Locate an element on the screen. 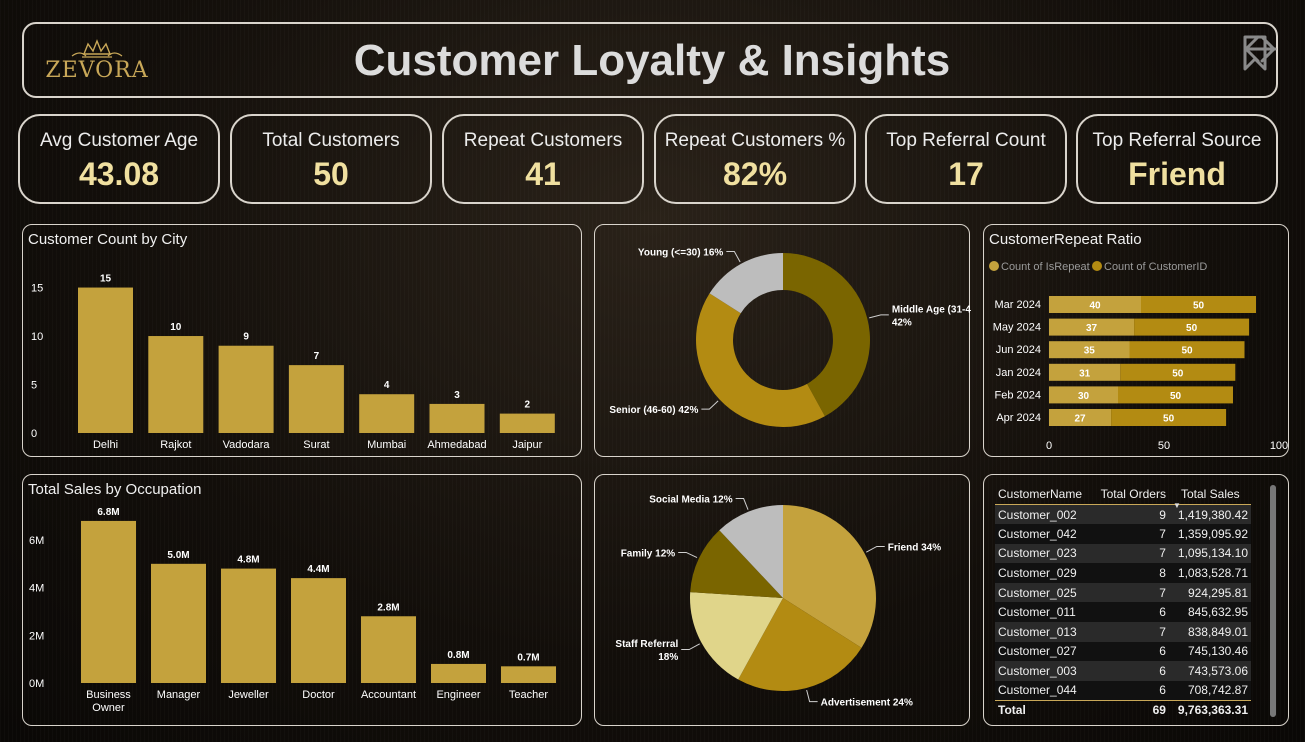 Image resolution: width=1305 pixels, height=742 pixels. bar-data-label: 2.8M is located at coordinates (388, 607).